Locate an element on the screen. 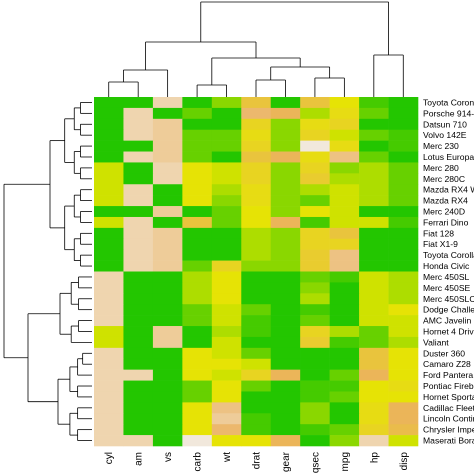  row-label: Porsche 914-2 is located at coordinates (448, 113).